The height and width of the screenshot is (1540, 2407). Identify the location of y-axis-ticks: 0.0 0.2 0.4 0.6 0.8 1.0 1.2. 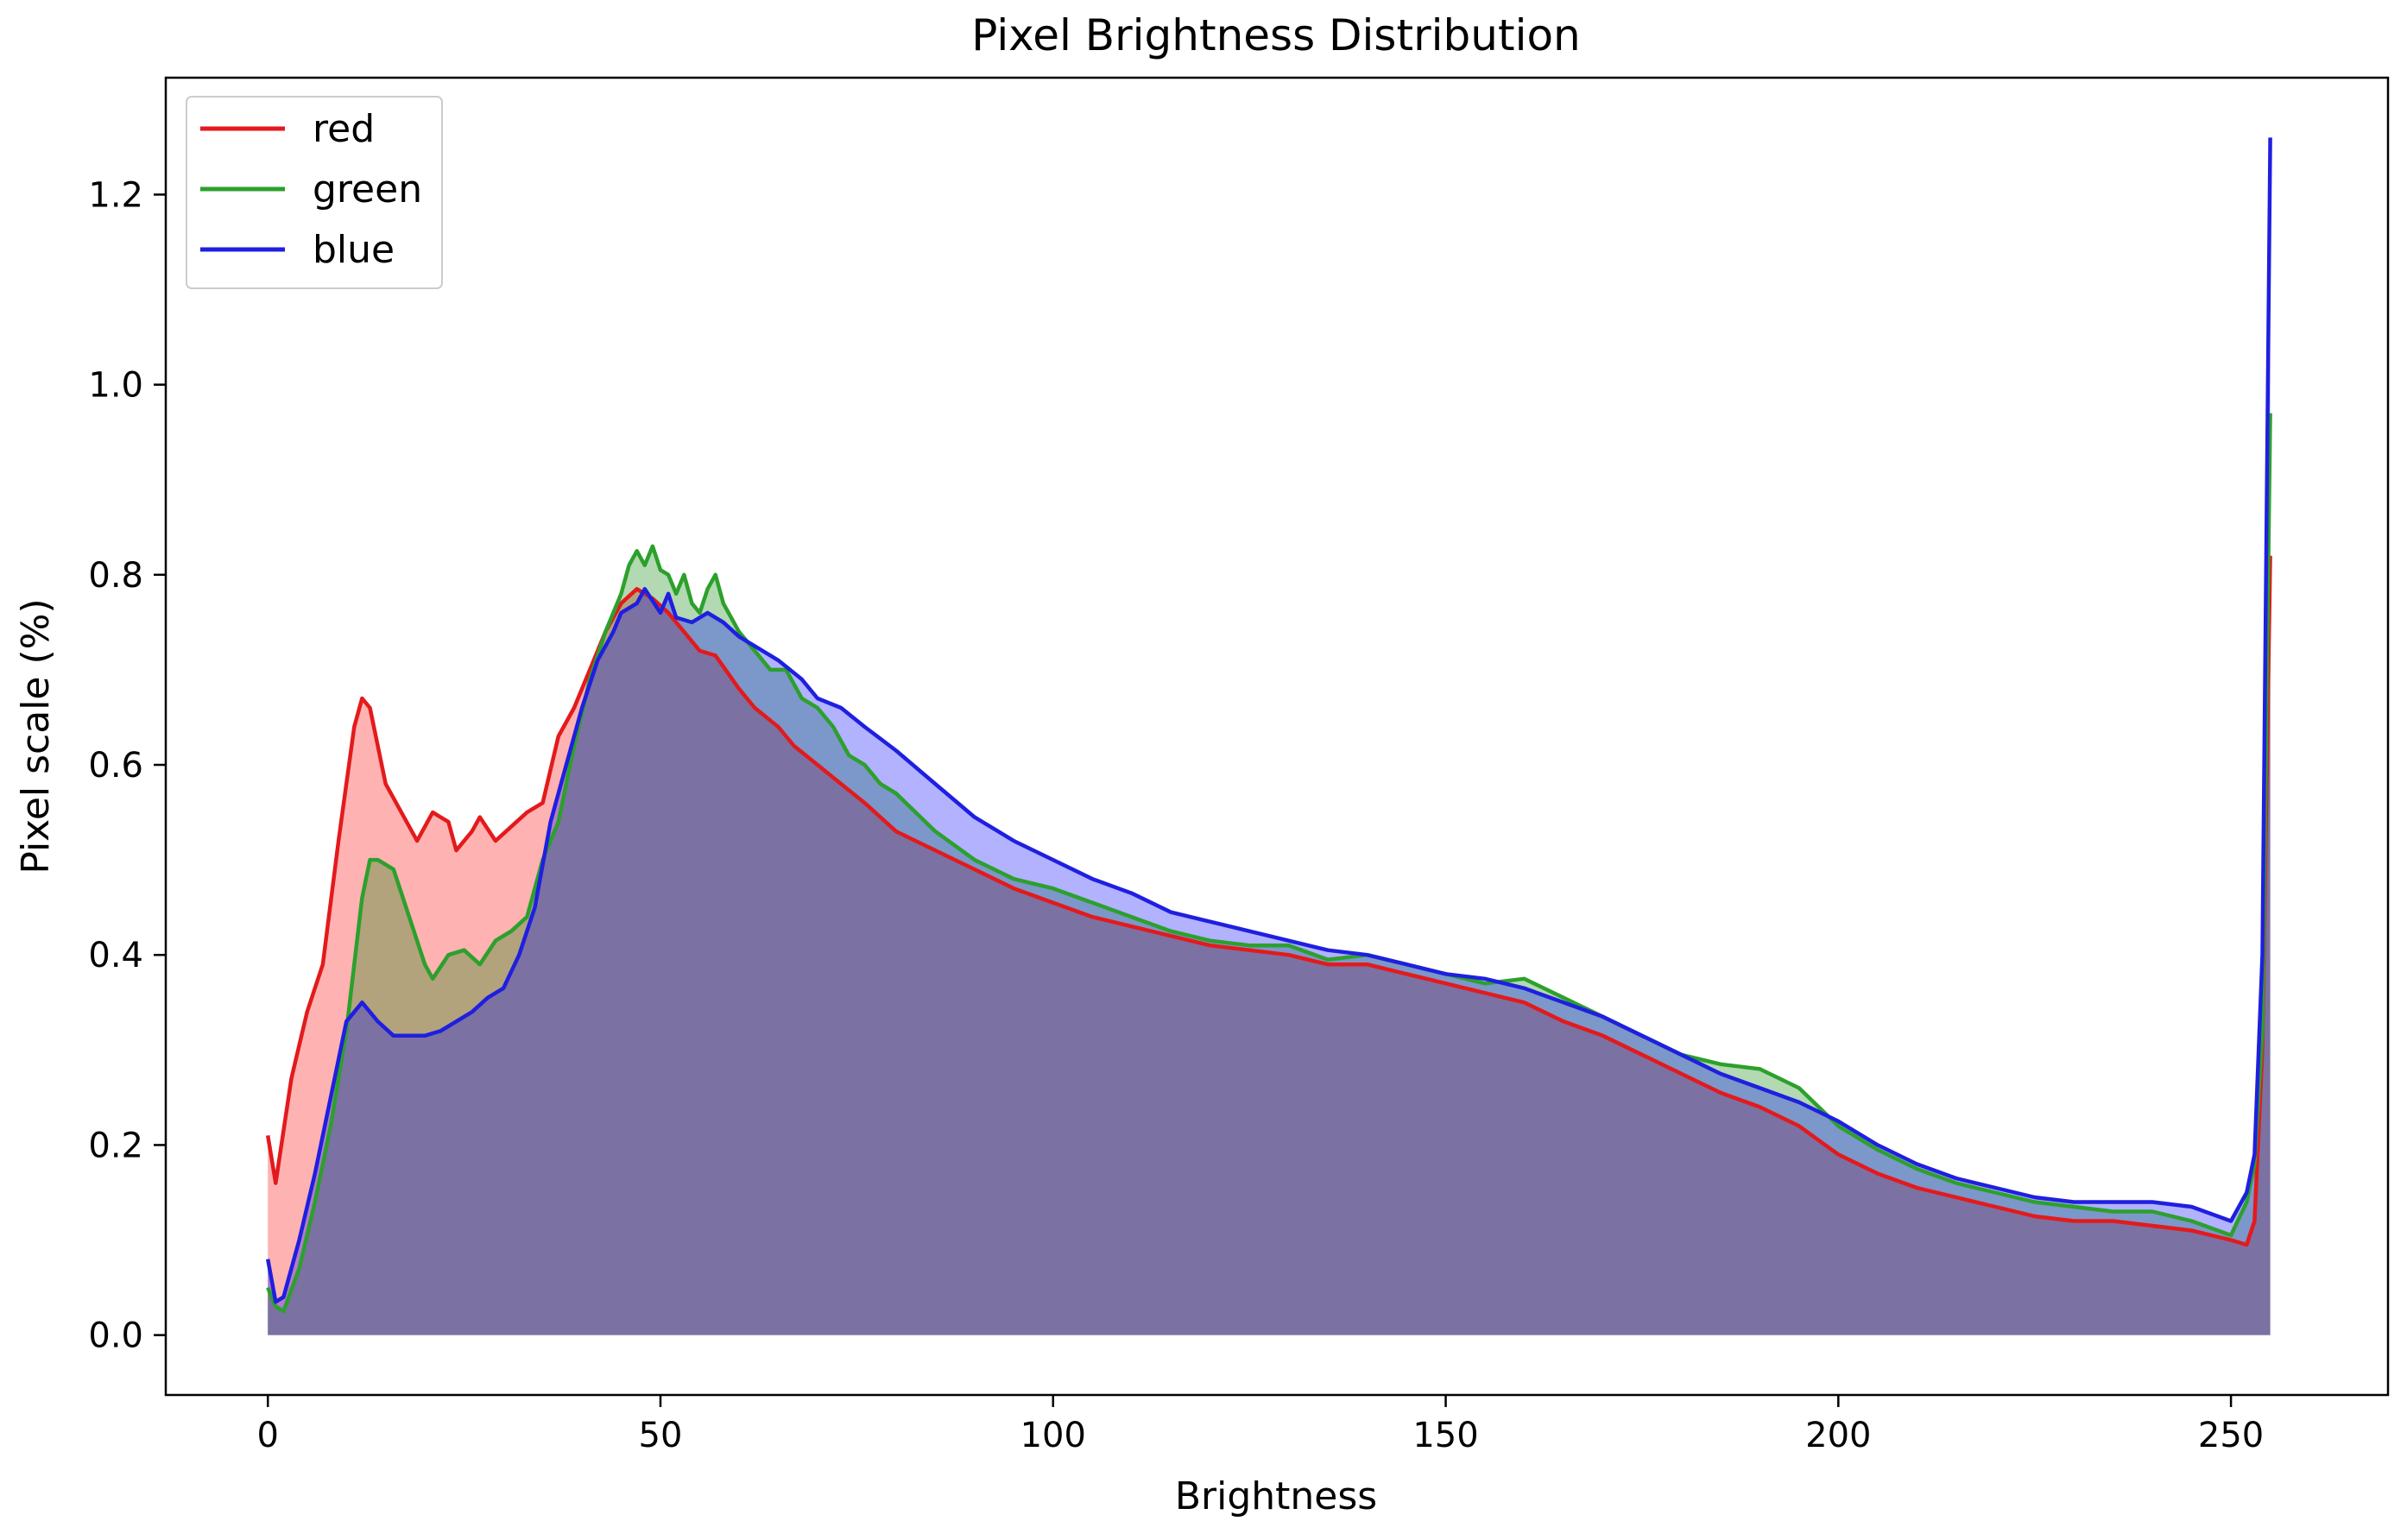
(127, 765).